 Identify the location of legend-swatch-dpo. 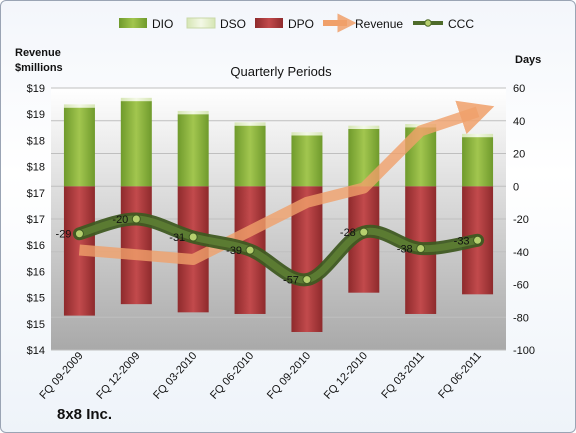
(269, 23).